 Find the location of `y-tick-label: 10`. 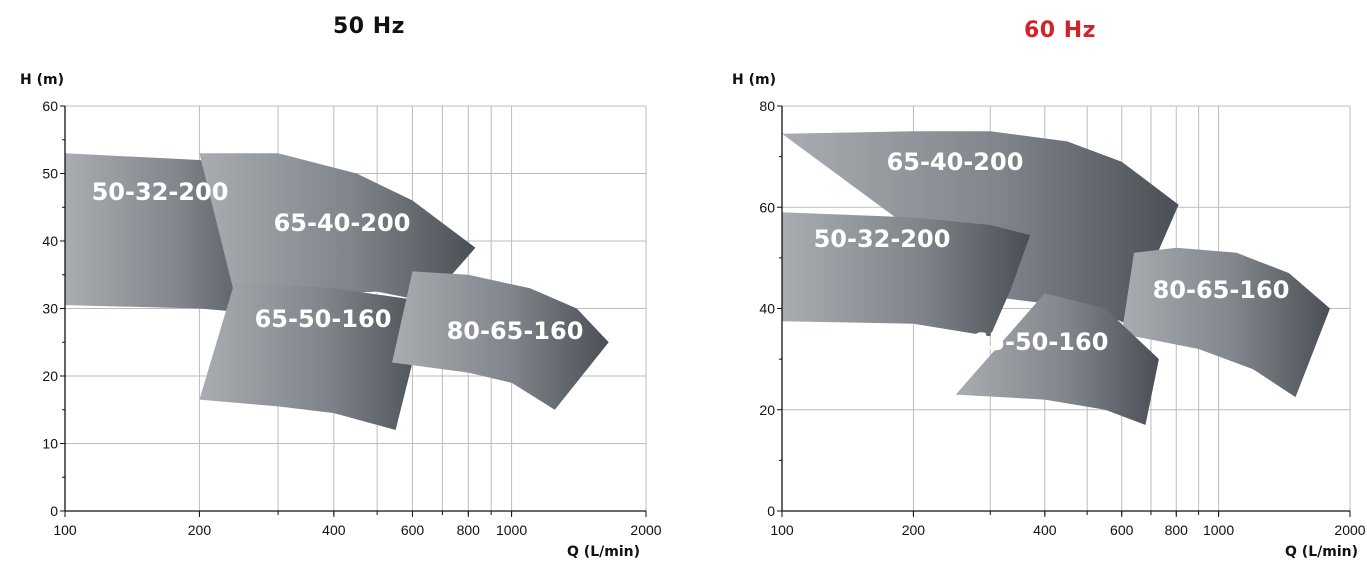

y-tick-label: 10 is located at coordinates (50, 444).